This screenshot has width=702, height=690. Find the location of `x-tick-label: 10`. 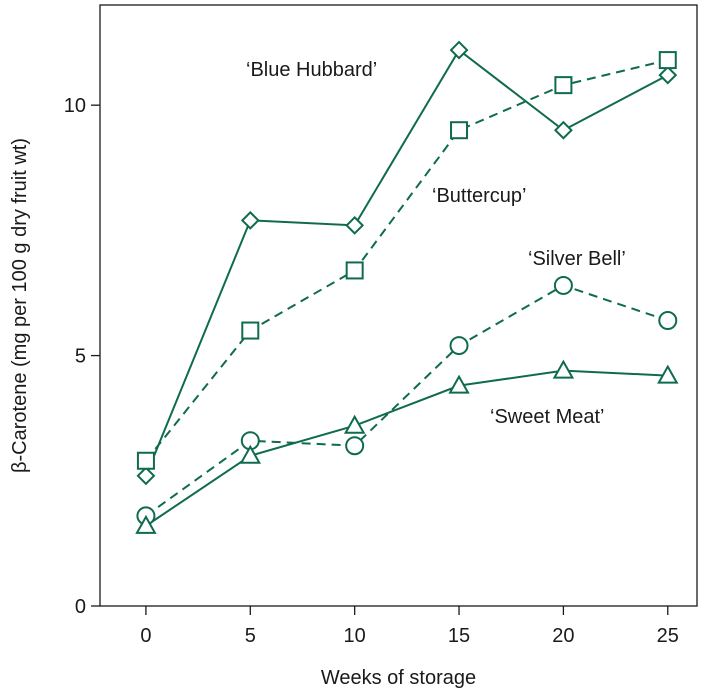

x-tick-label: 10 is located at coordinates (355, 636).